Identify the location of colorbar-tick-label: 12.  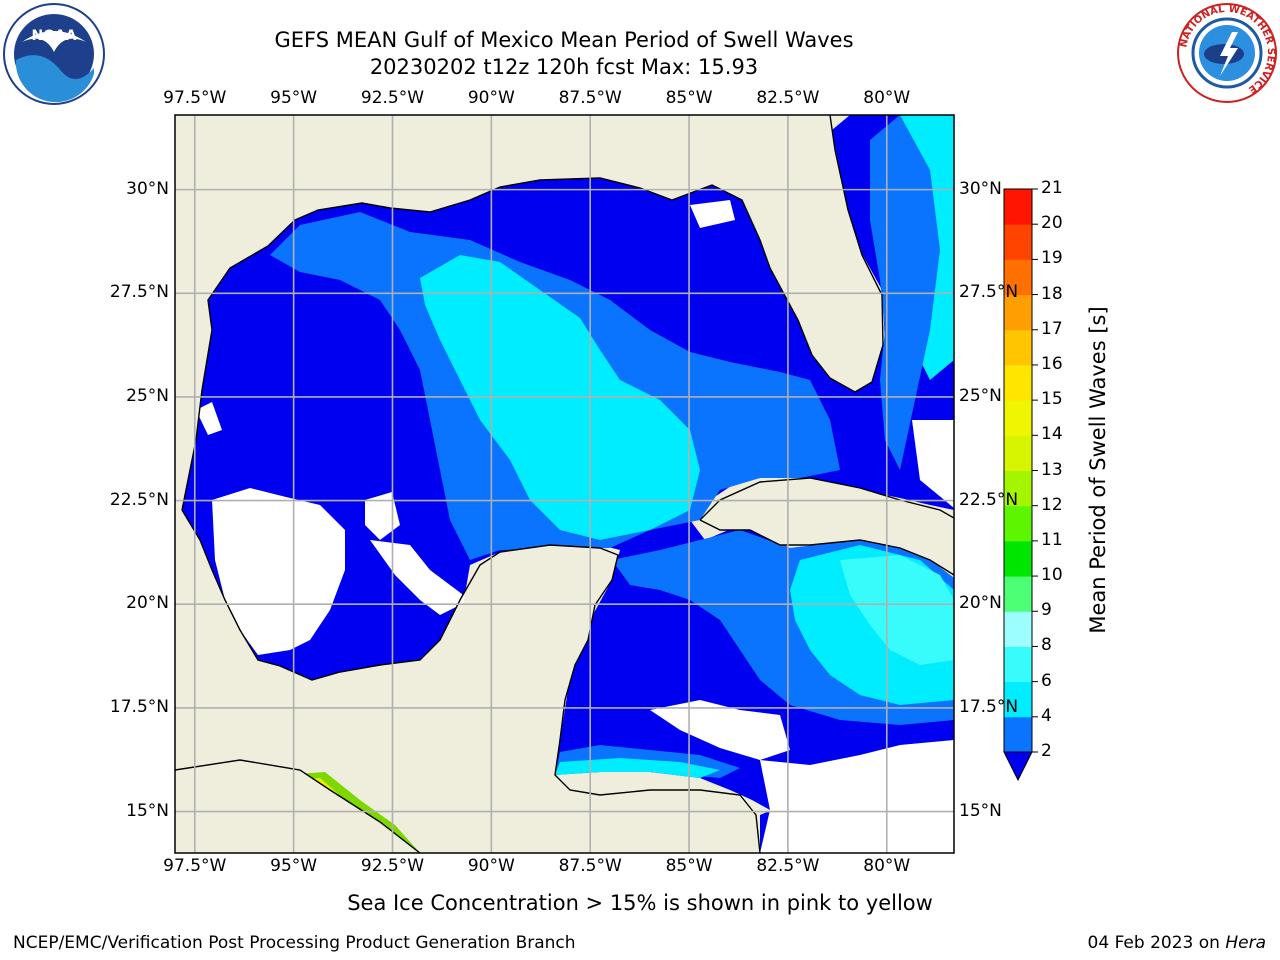
(1052, 504).